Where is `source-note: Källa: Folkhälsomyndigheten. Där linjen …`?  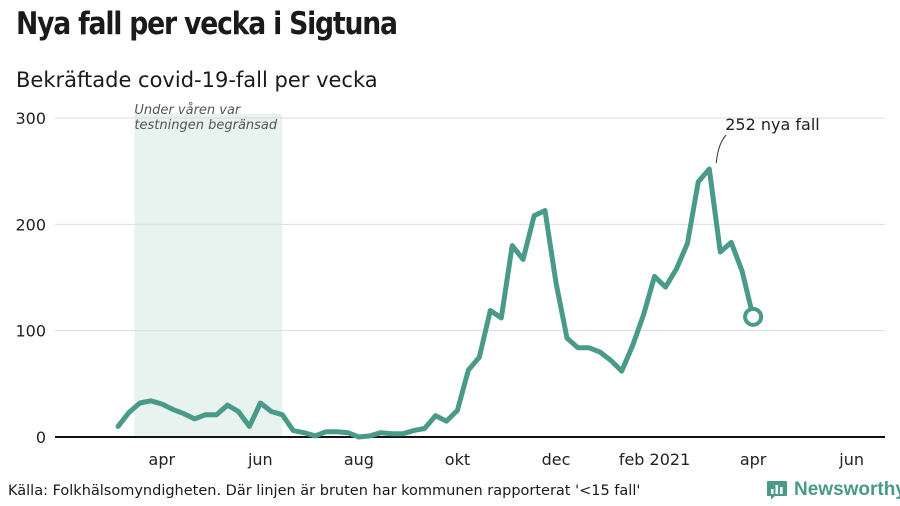
source-note: Källa: Folkhälsomyndigheten. Där linjen … is located at coordinates (324, 491).